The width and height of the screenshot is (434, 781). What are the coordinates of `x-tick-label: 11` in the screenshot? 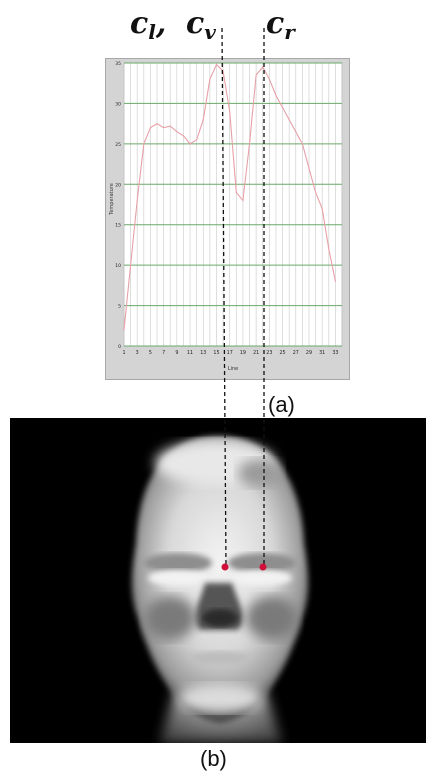 It's located at (190, 353).